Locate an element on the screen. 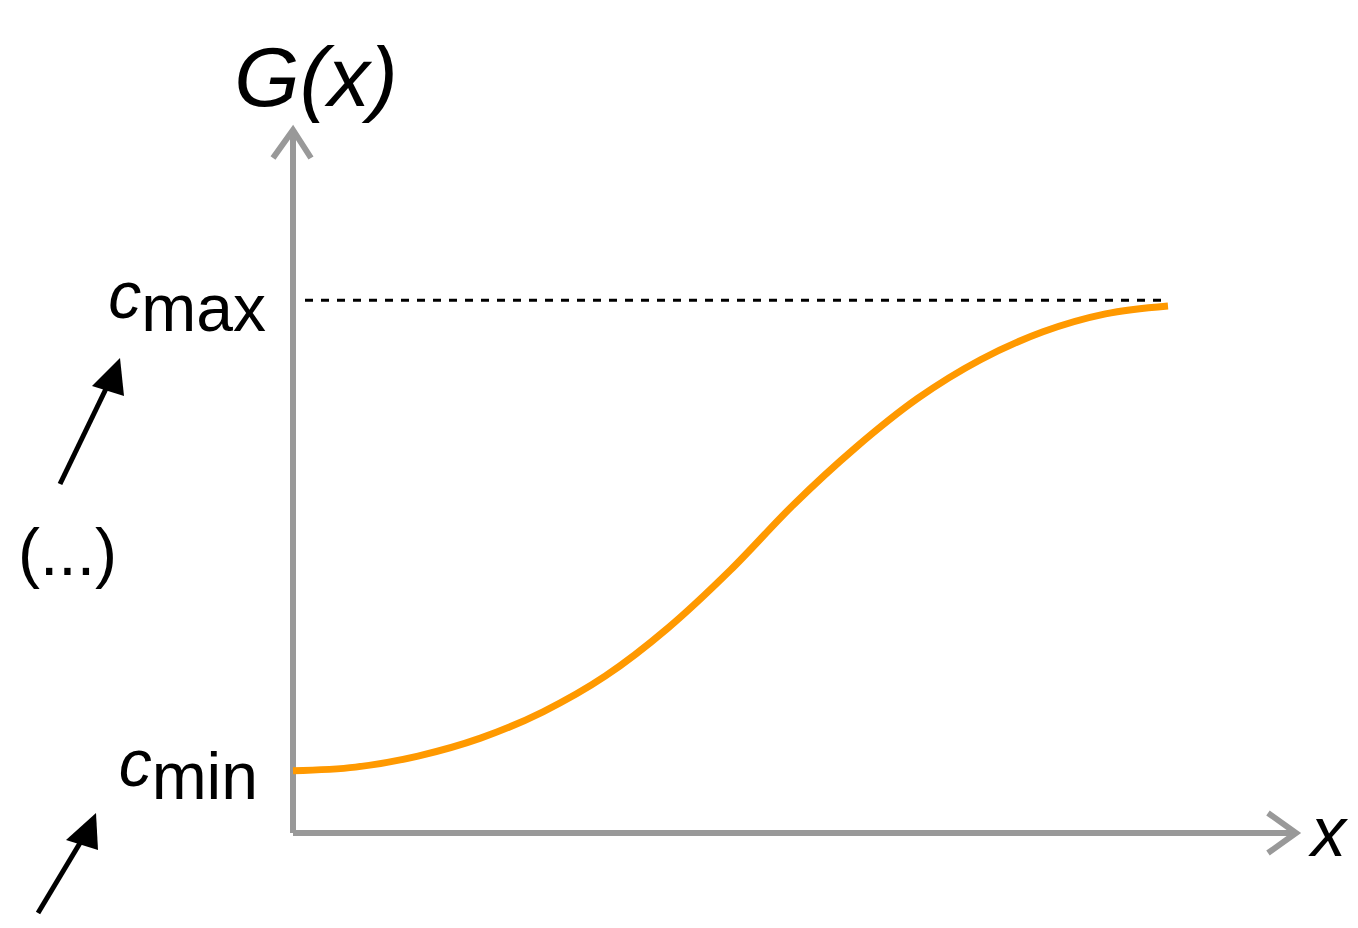 This screenshot has width=1358, height=928. y-axis-title: G(x) is located at coordinates (316, 77).